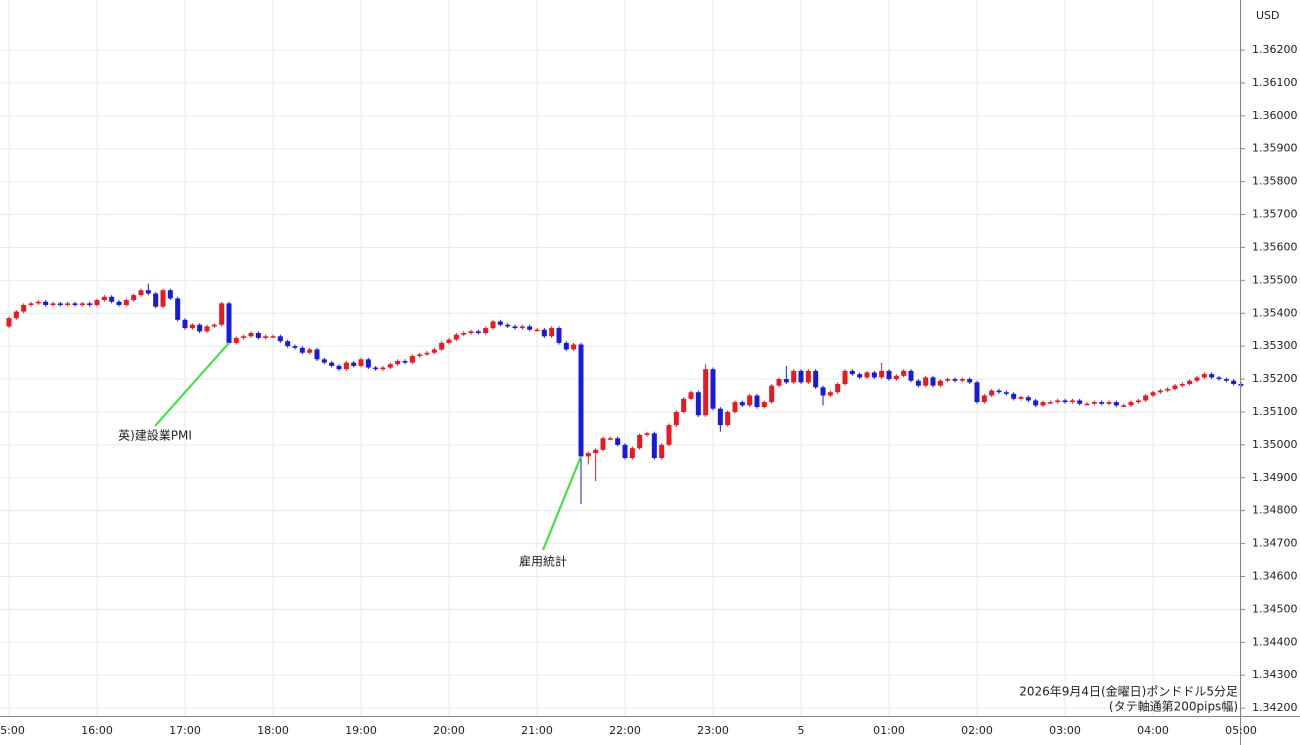  What do you see at coordinates (1241, 730) in the screenshot?
I see `x-tick-label: 05:00` at bounding box center [1241, 730].